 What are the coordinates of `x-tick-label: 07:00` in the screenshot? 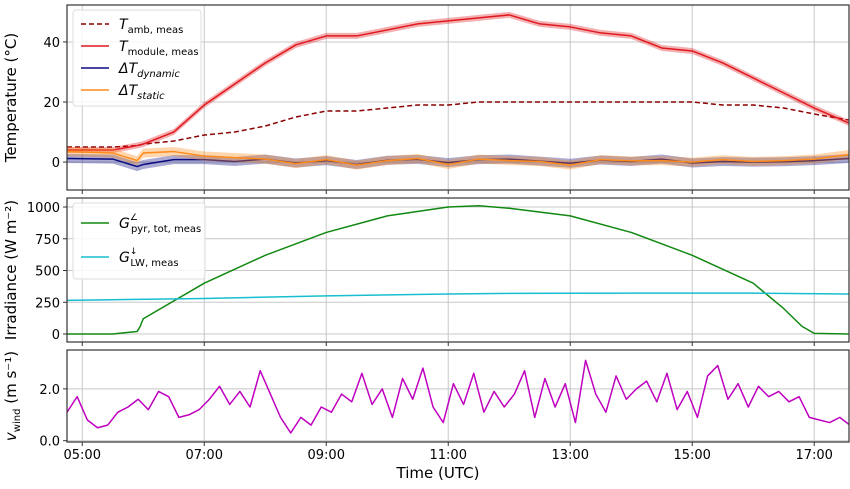 It's located at (204, 455).